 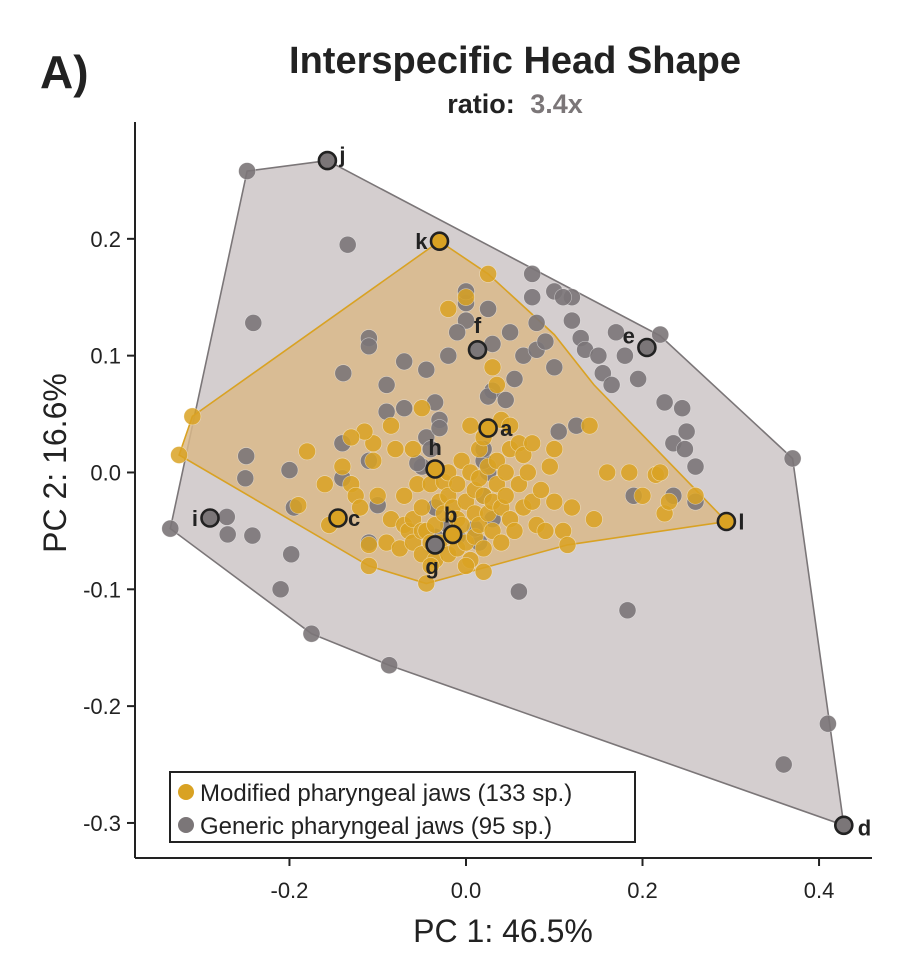 What do you see at coordinates (105, 356) in the screenshot?
I see `y-tick-label: 0.1` at bounding box center [105, 356].